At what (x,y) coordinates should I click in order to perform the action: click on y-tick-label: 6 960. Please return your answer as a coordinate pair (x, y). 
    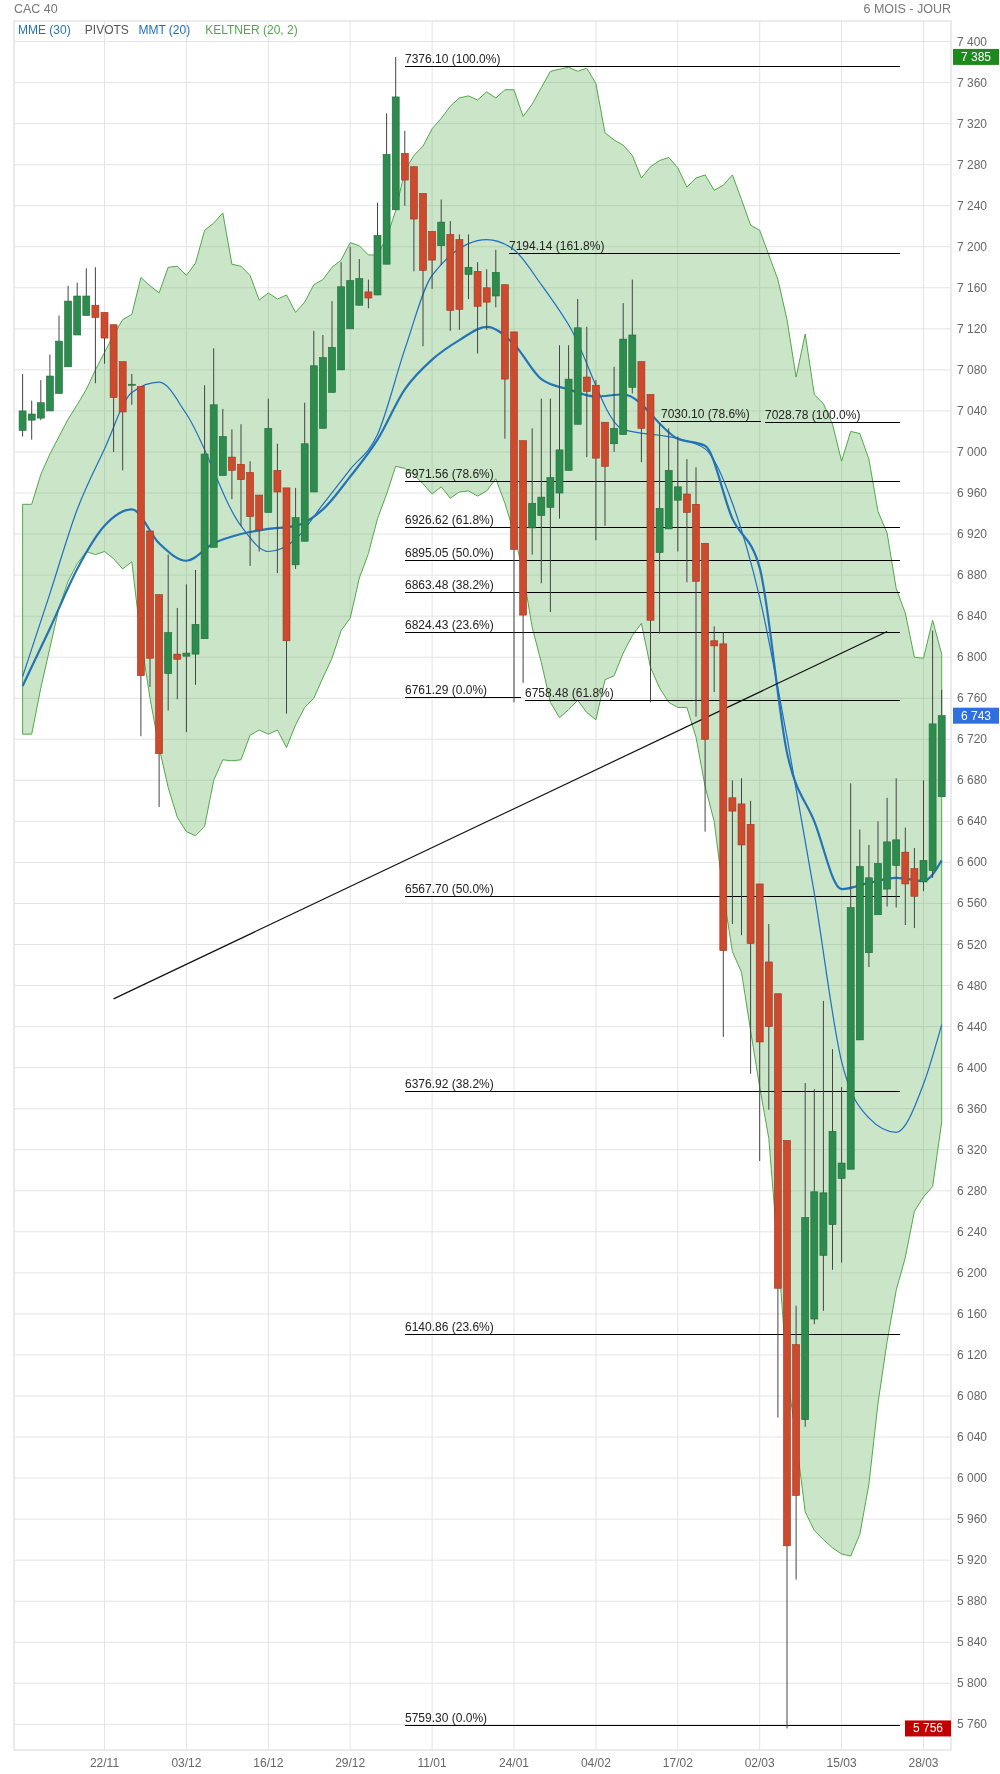
    Looking at the image, I should click on (972, 493).